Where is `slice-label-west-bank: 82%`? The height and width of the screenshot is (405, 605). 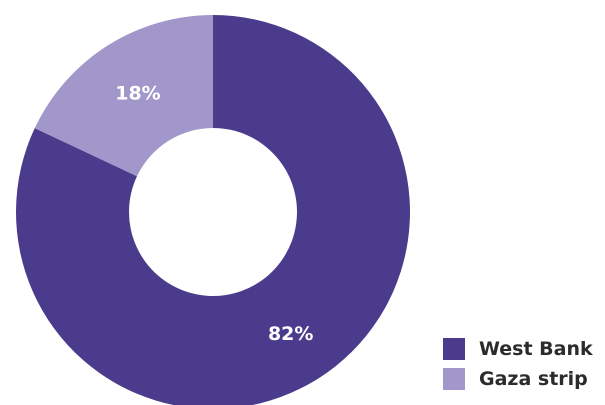 slice-label-west-bank: 82% is located at coordinates (290, 334).